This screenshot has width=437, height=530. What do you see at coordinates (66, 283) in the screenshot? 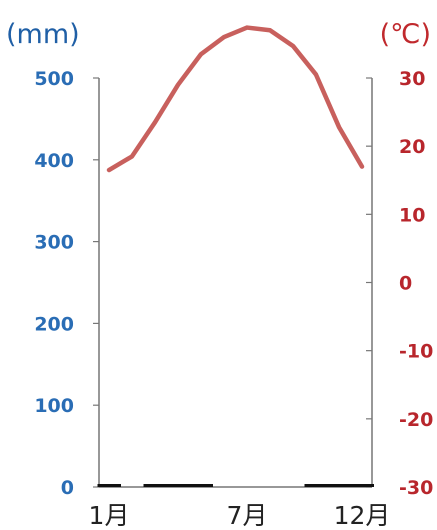
I see `left-axis: 0 100 200 300 400 500` at bounding box center [66, 283].